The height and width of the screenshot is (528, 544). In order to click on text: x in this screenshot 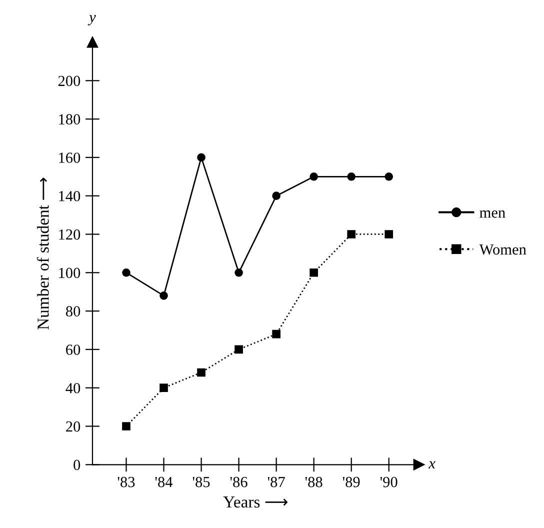, I will do `click(432, 464)`.